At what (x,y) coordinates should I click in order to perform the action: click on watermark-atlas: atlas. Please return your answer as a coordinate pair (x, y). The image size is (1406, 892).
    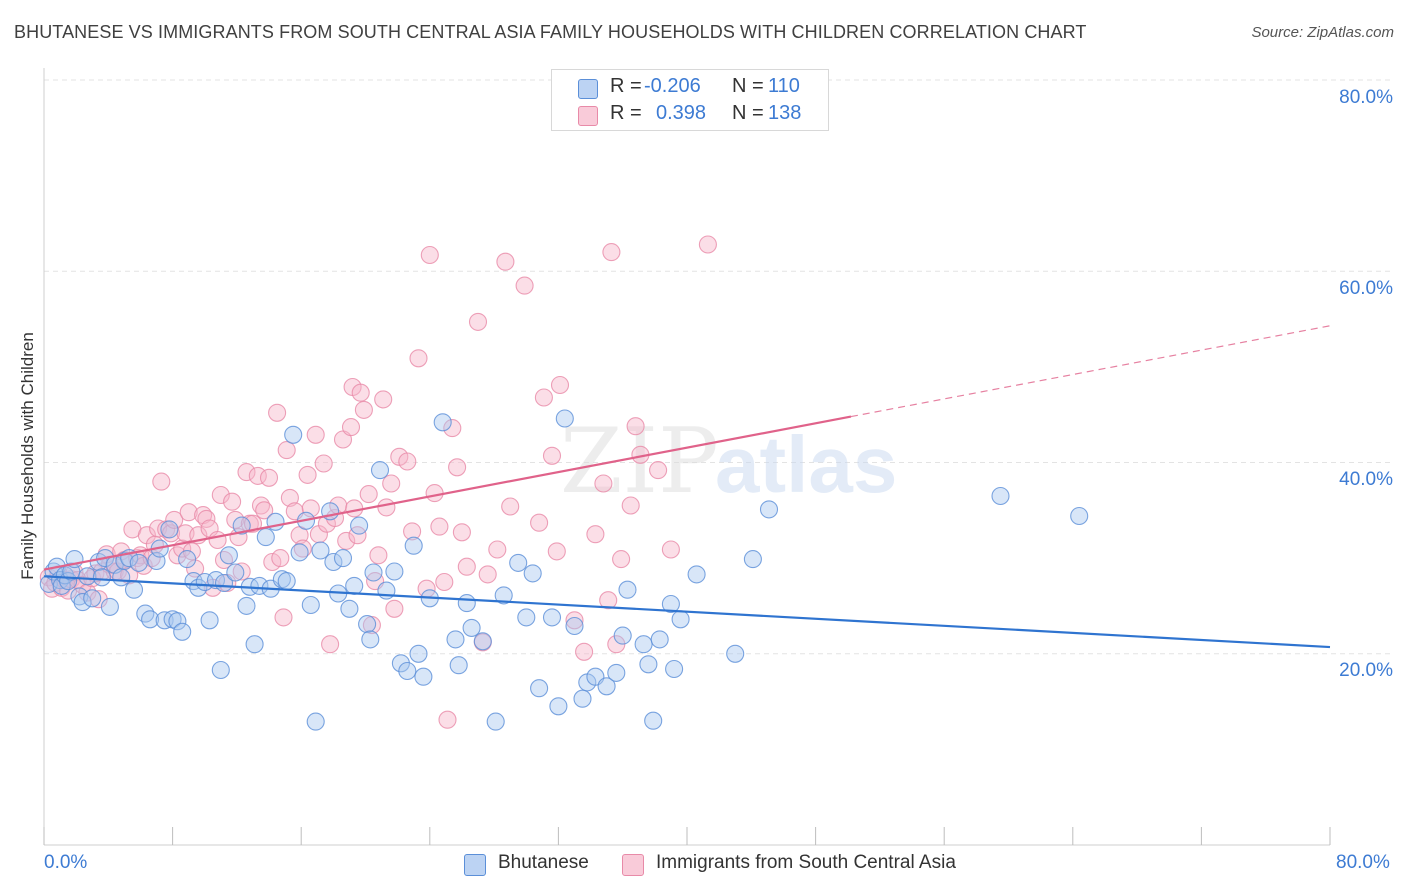
    Looking at the image, I should click on (806, 464).